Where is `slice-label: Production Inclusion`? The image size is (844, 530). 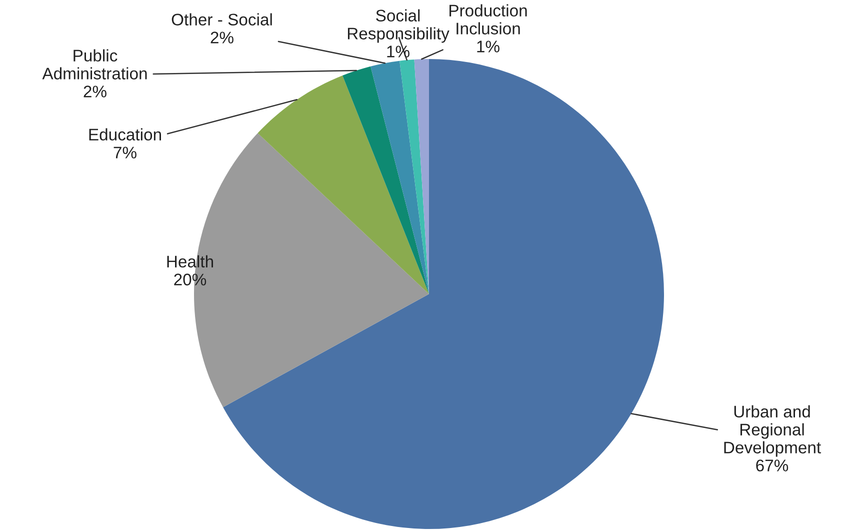
slice-label: Production Inclusion is located at coordinates (488, 19).